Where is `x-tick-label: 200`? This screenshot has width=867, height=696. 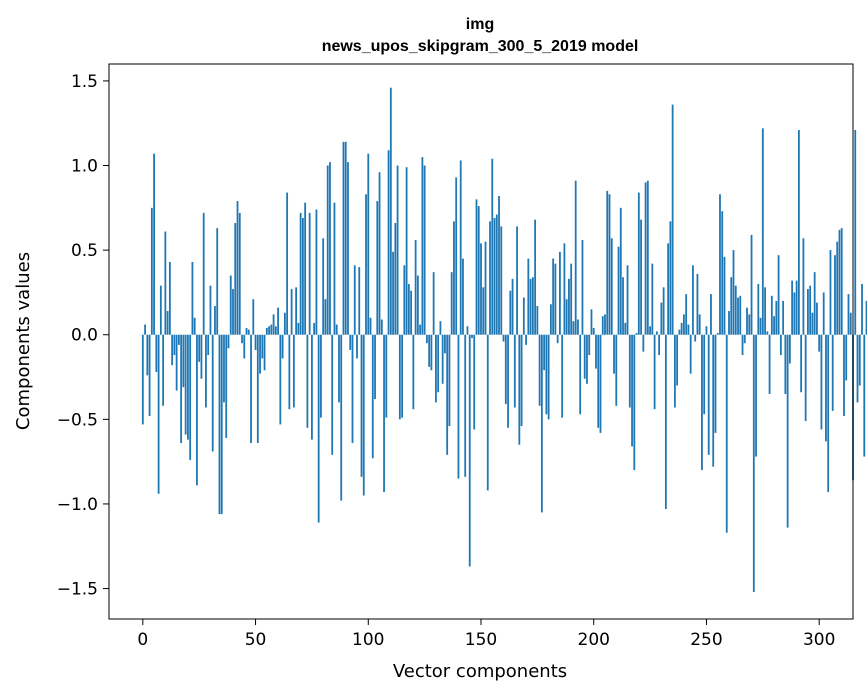 x-tick-label: 200 is located at coordinates (594, 640).